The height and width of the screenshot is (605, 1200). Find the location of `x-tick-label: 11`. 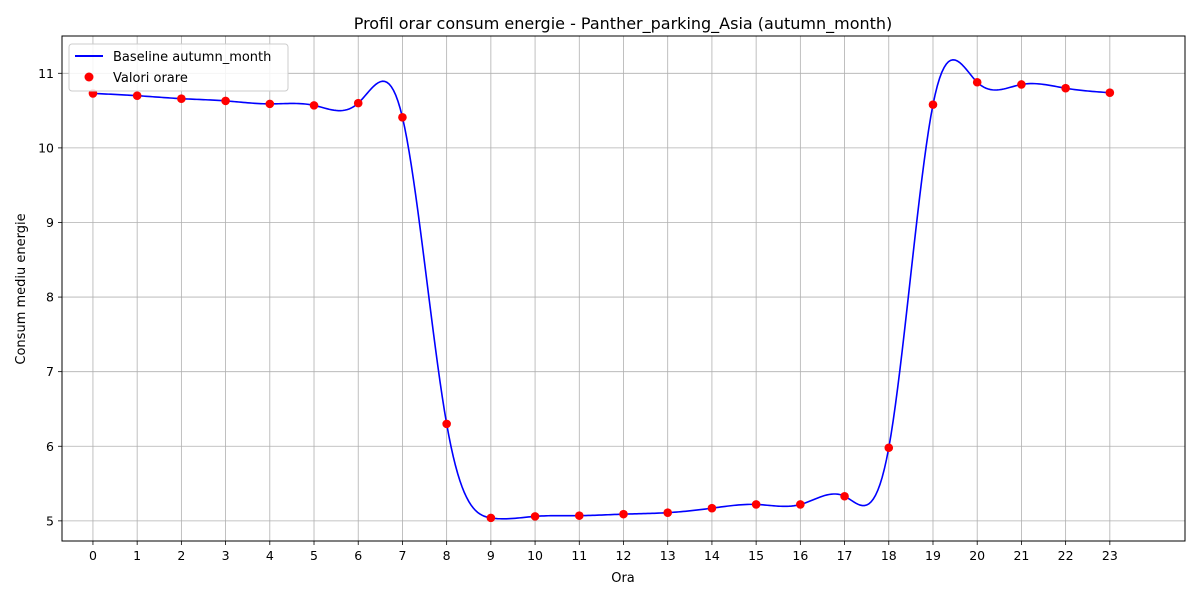

x-tick-label: 11 is located at coordinates (579, 555).